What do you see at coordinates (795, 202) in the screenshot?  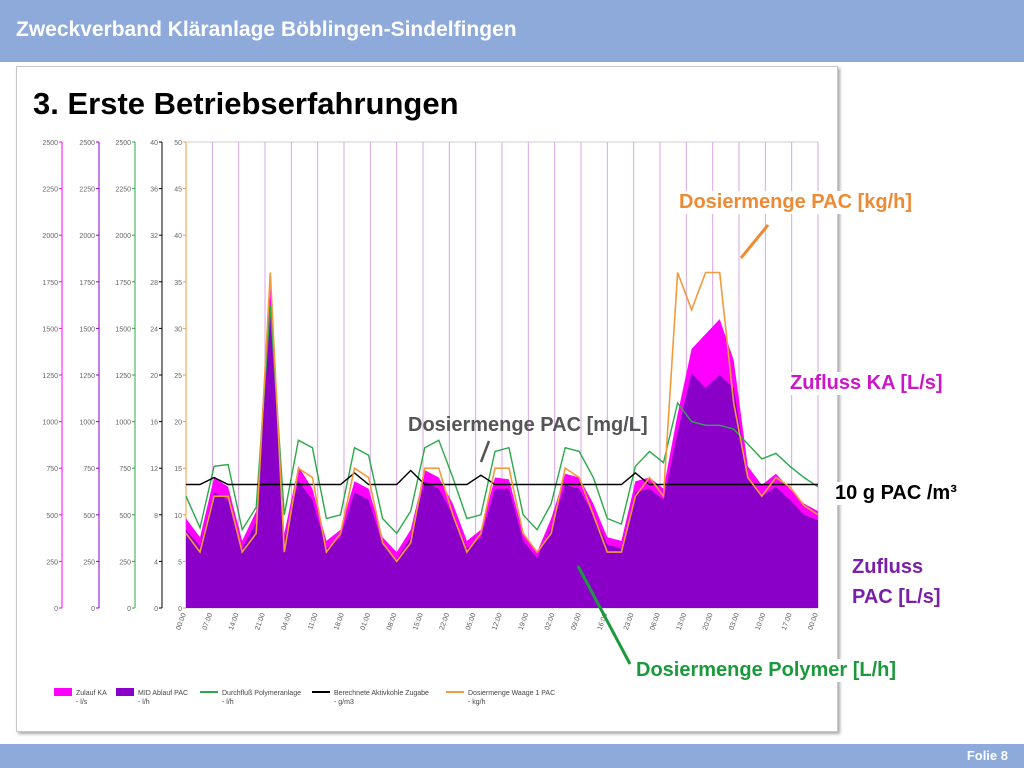 I see `annotation-dosier-kgh: Dosiermenge PAC [kg/h]` at bounding box center [795, 202].